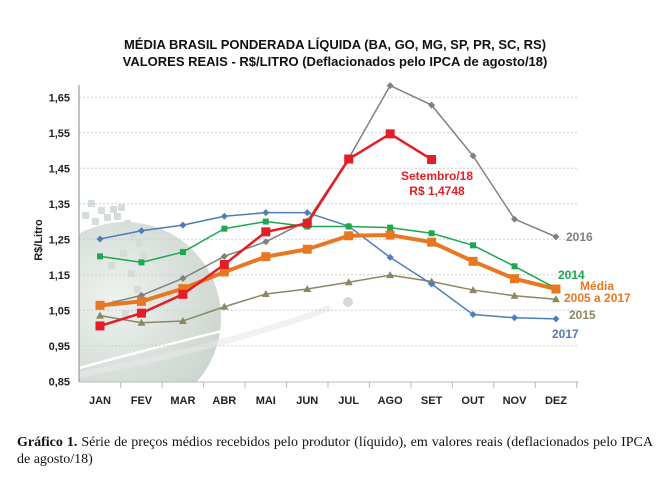 This screenshot has height=487, width=670. What do you see at coordinates (348, 401) in the screenshot?
I see `x-tick-label: JUL` at bounding box center [348, 401].